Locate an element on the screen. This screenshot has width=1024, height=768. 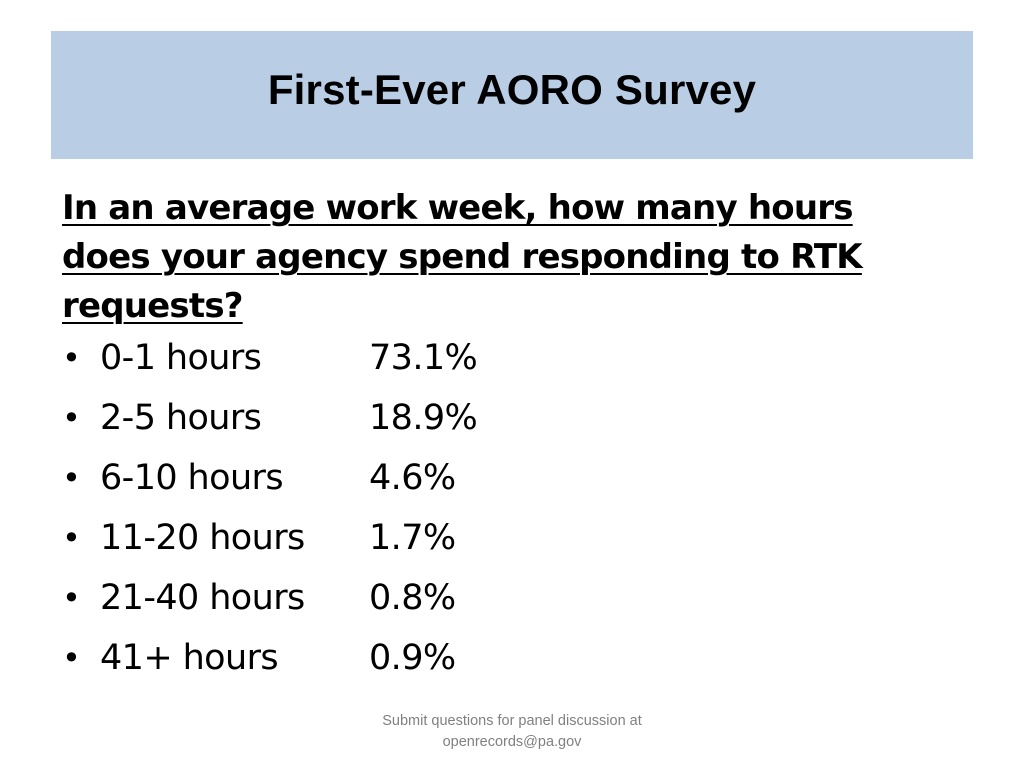
response-percent: 0.8% is located at coordinates (412, 598).